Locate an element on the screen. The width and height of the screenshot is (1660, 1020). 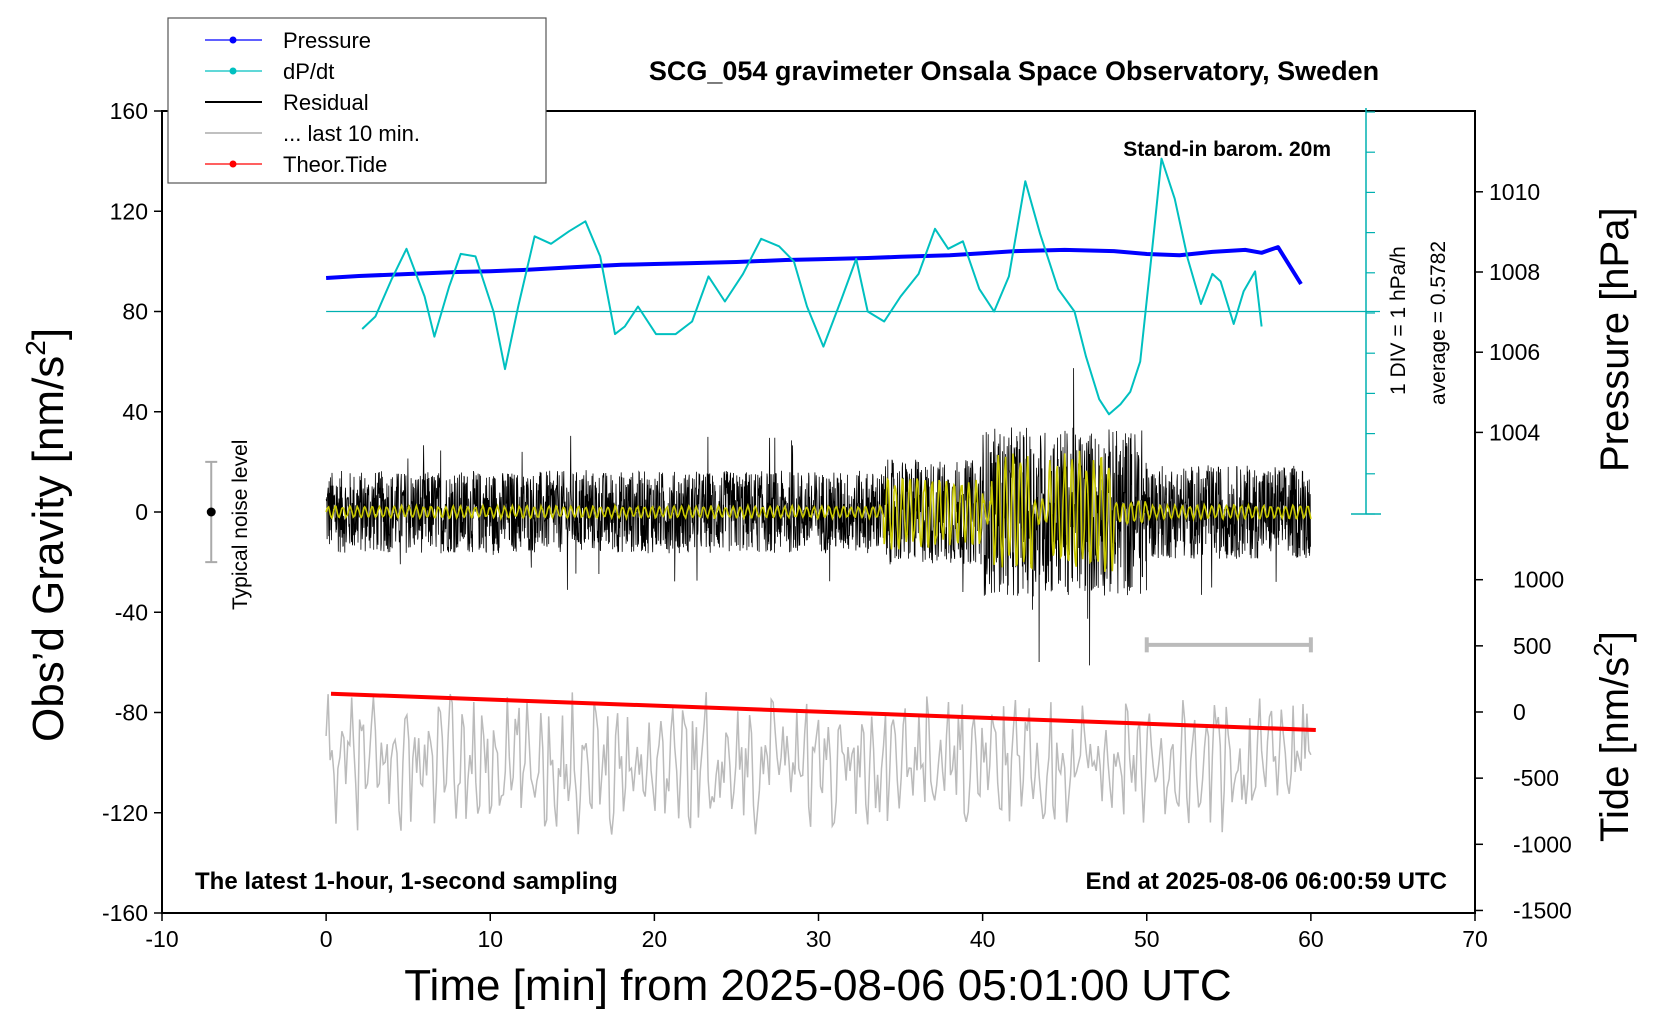
average-note: average = 0.5782 is located at coordinates (1438, 323).